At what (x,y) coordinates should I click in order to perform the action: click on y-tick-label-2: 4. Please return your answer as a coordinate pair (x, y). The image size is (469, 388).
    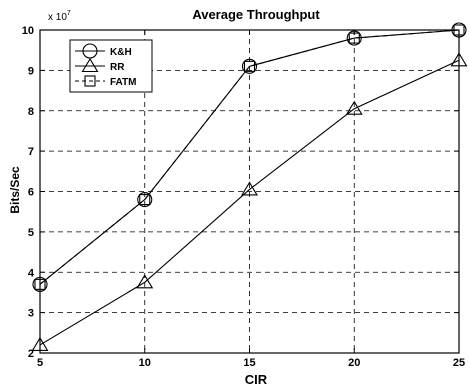
    Looking at the image, I should click on (31, 273).